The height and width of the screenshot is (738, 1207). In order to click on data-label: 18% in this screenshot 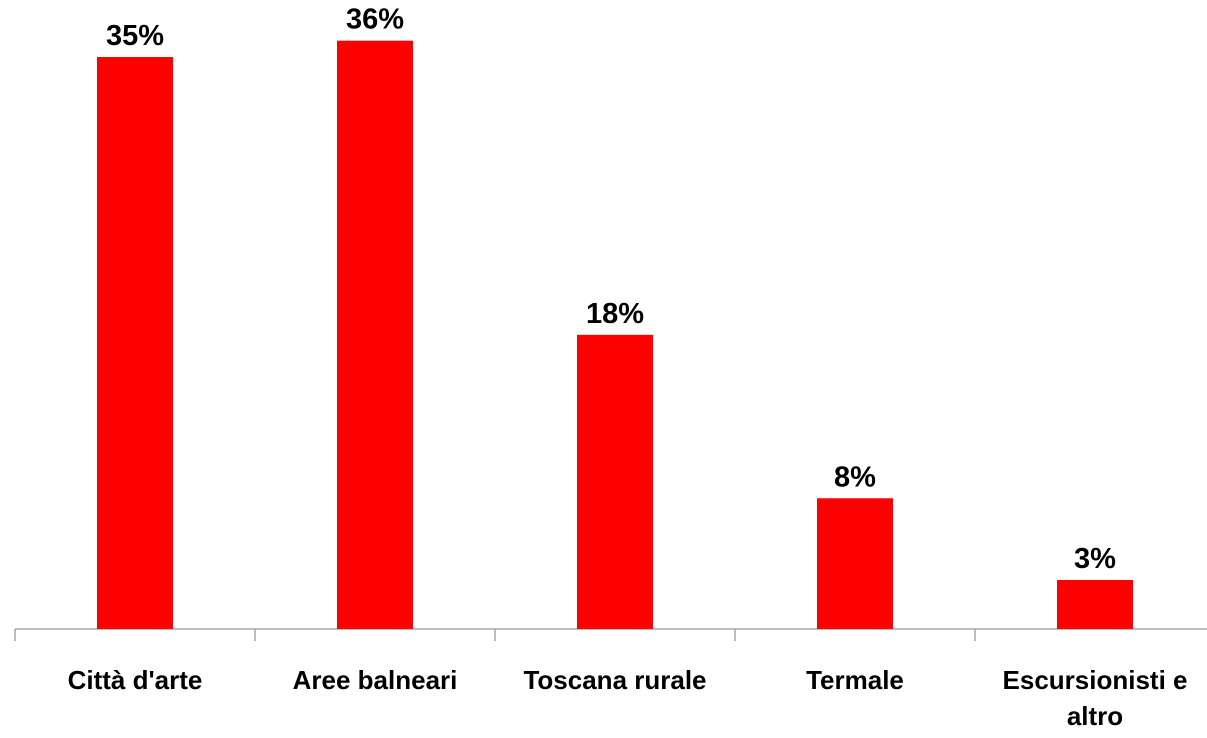, I will do `click(615, 314)`.